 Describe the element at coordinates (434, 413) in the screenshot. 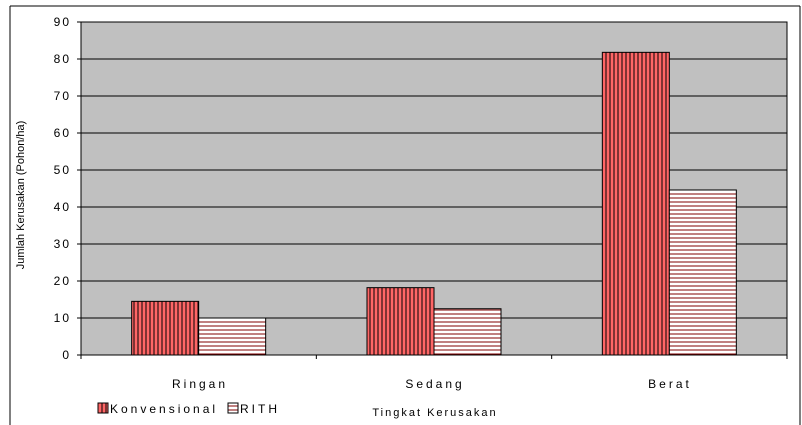

I see `x-axis-label: Tingkat Kerusakan` at that location.